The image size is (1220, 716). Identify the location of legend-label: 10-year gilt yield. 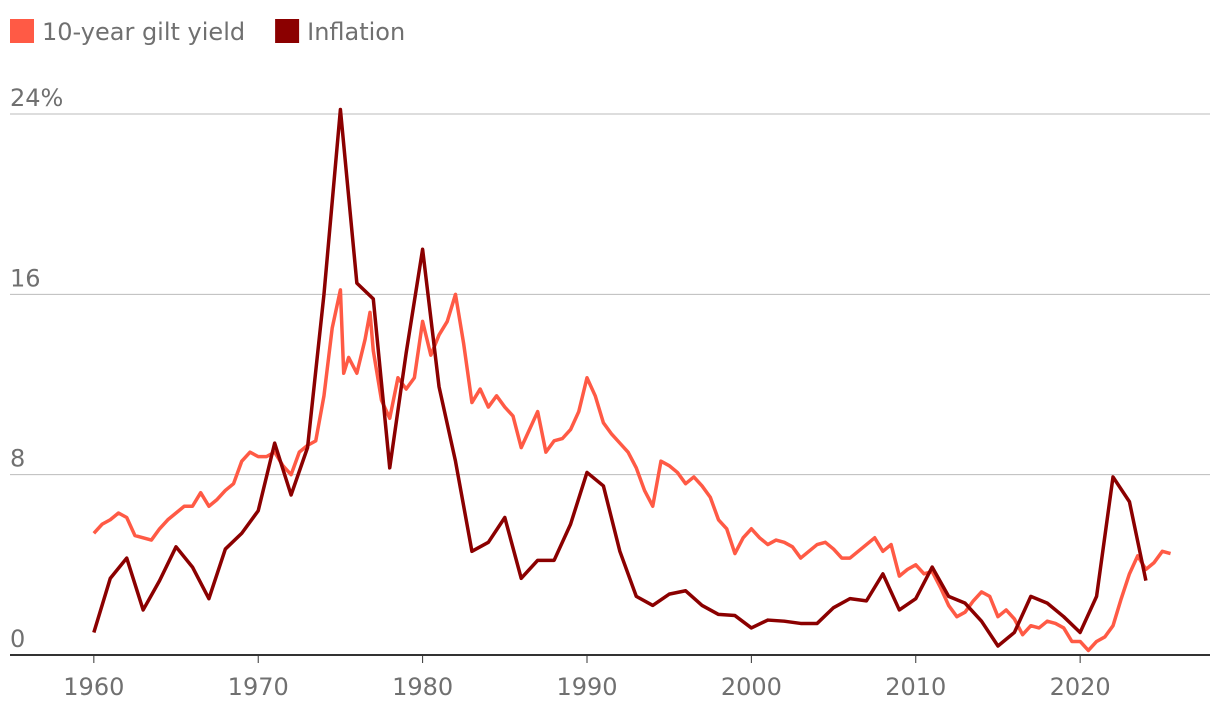
(143, 32).